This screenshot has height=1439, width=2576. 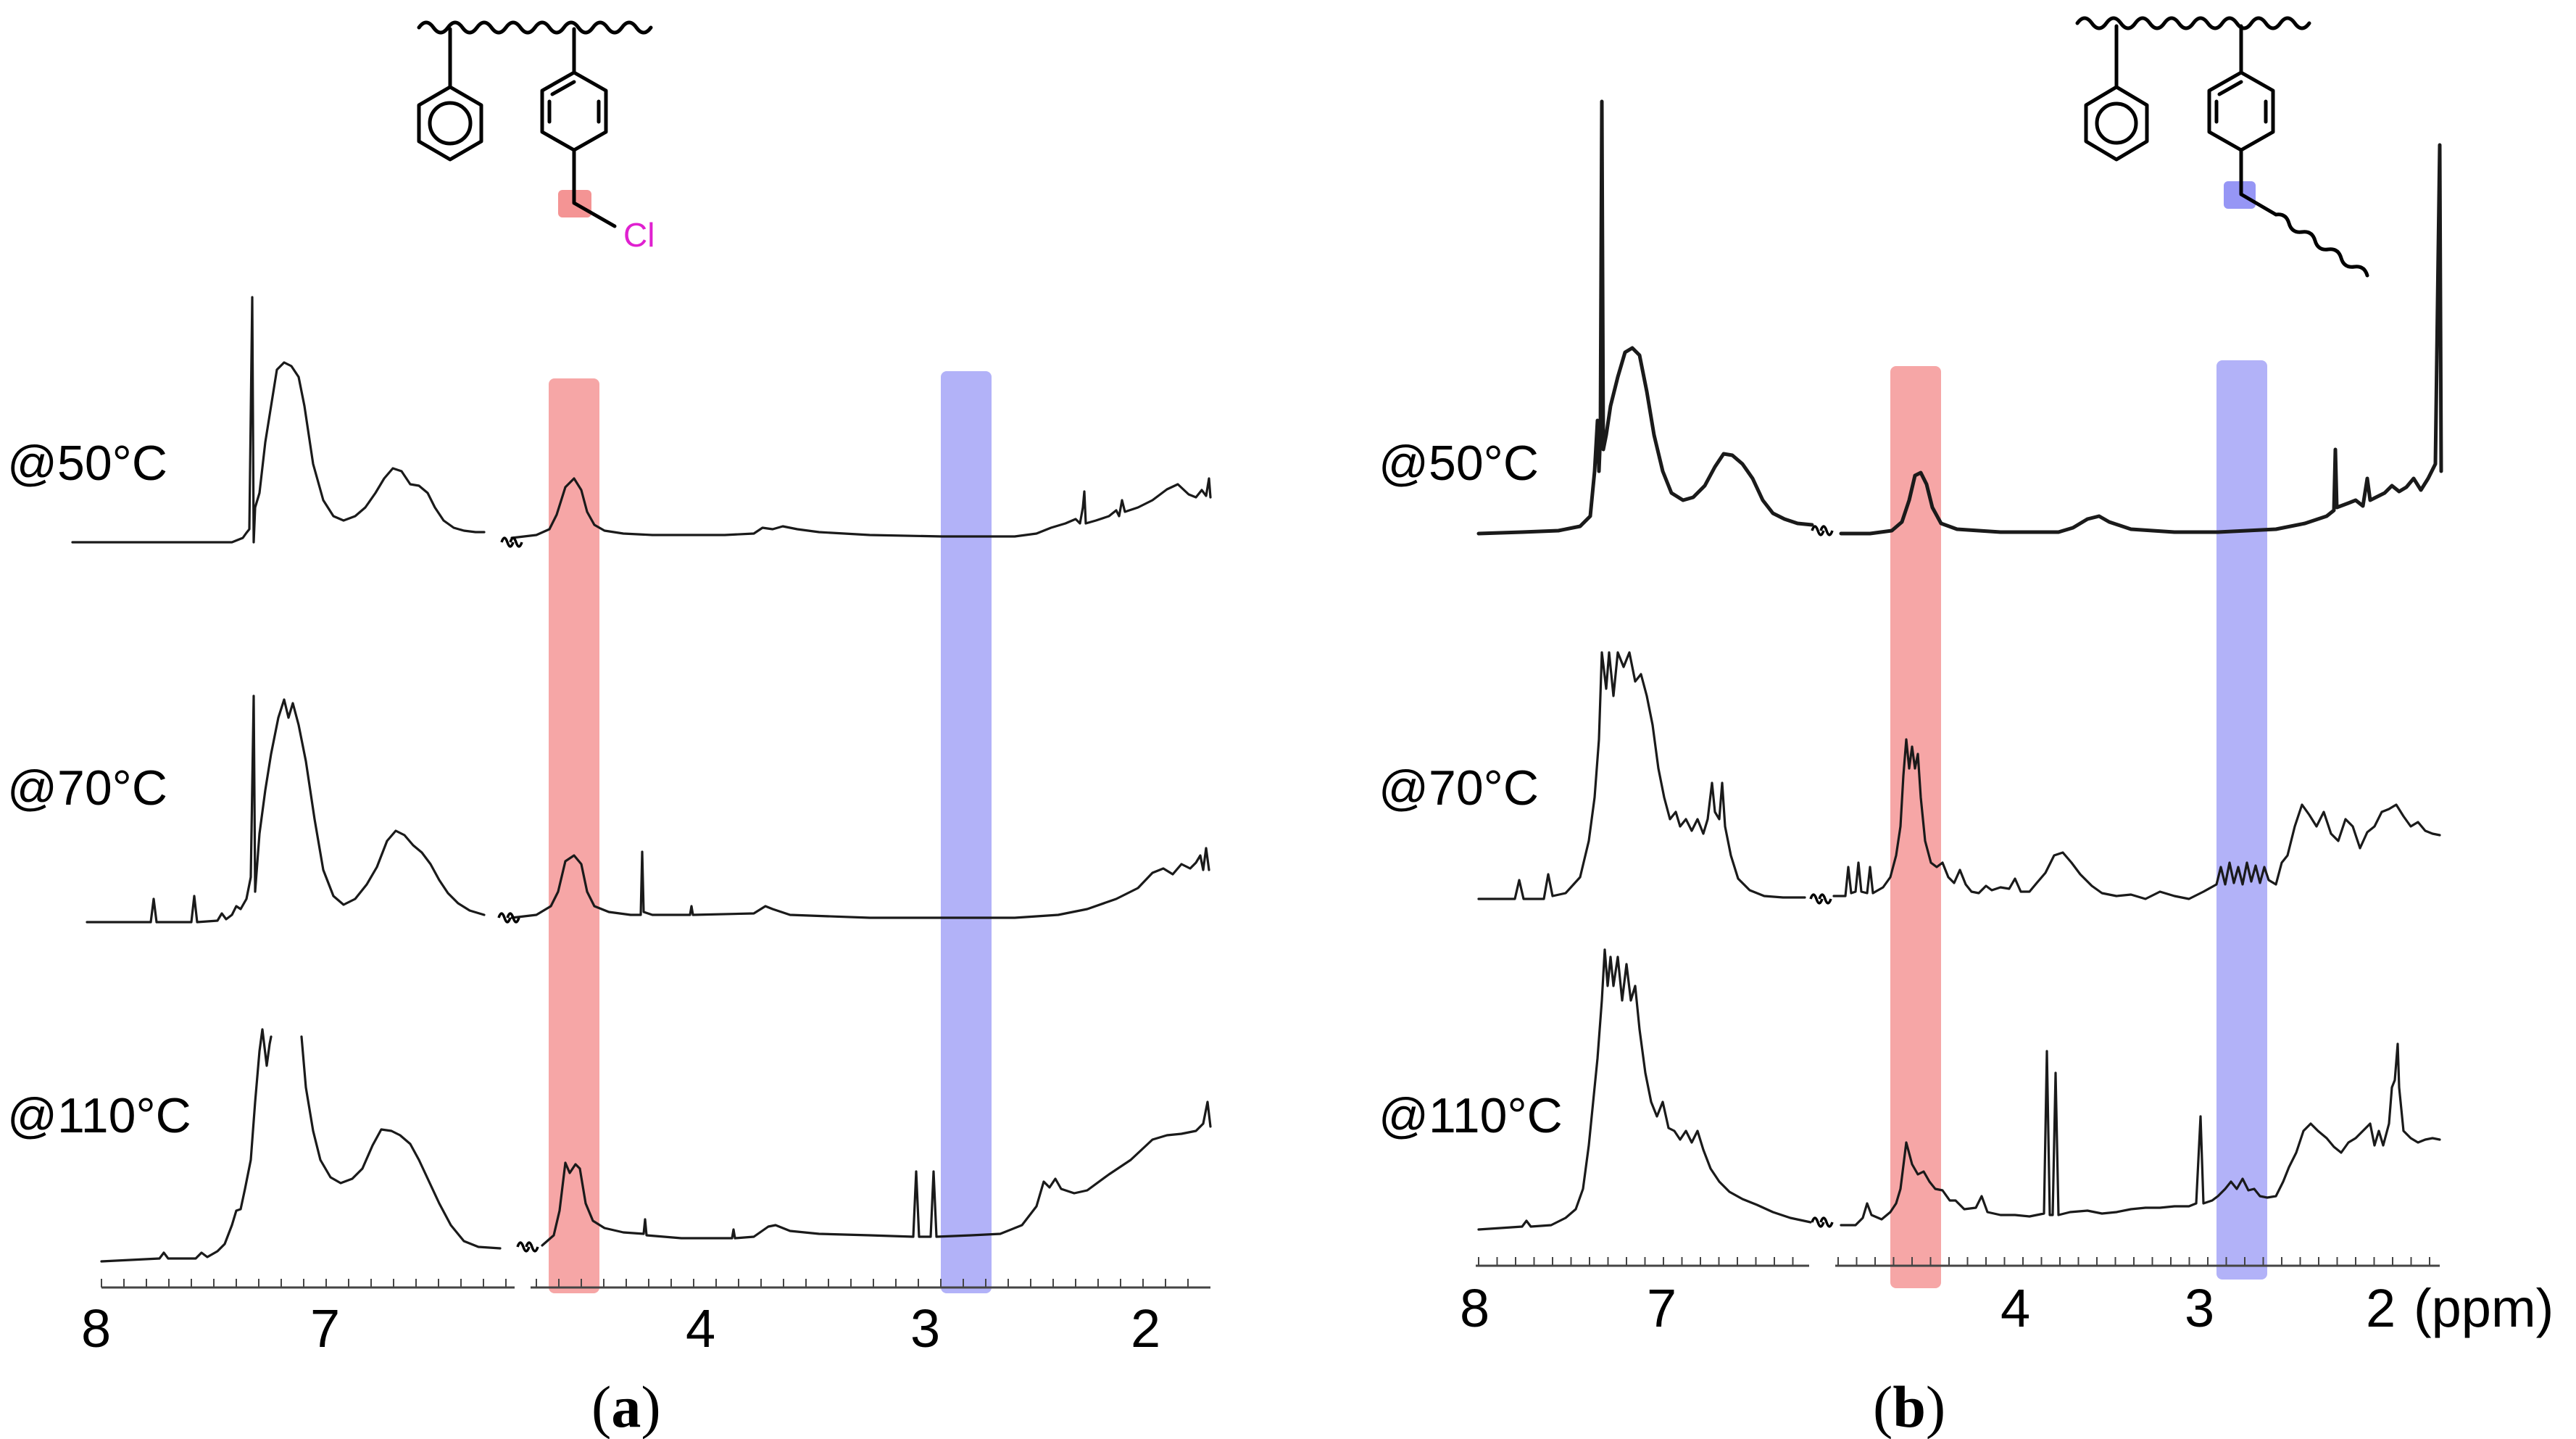 What do you see at coordinates (2241, 88) in the screenshot?
I see `panel-b-benzyl-ring` at bounding box center [2241, 88].